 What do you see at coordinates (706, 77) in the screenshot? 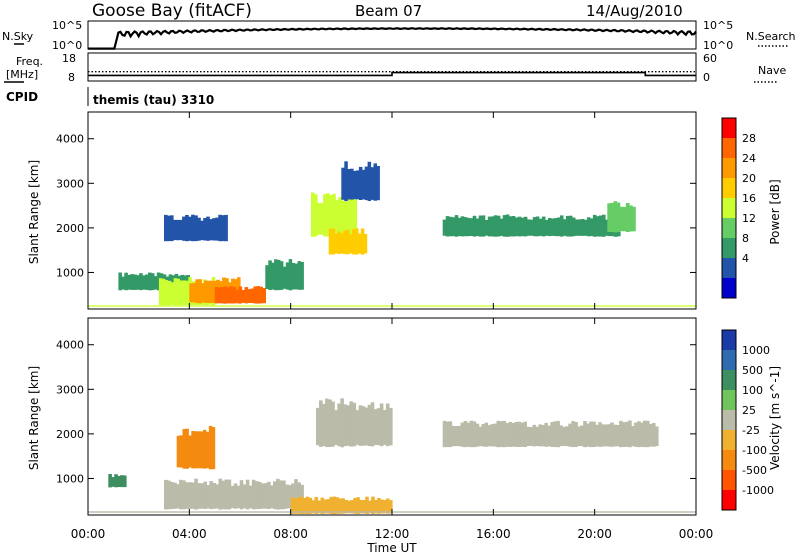
I see `nave-tick-bottom: 0` at bounding box center [706, 77].